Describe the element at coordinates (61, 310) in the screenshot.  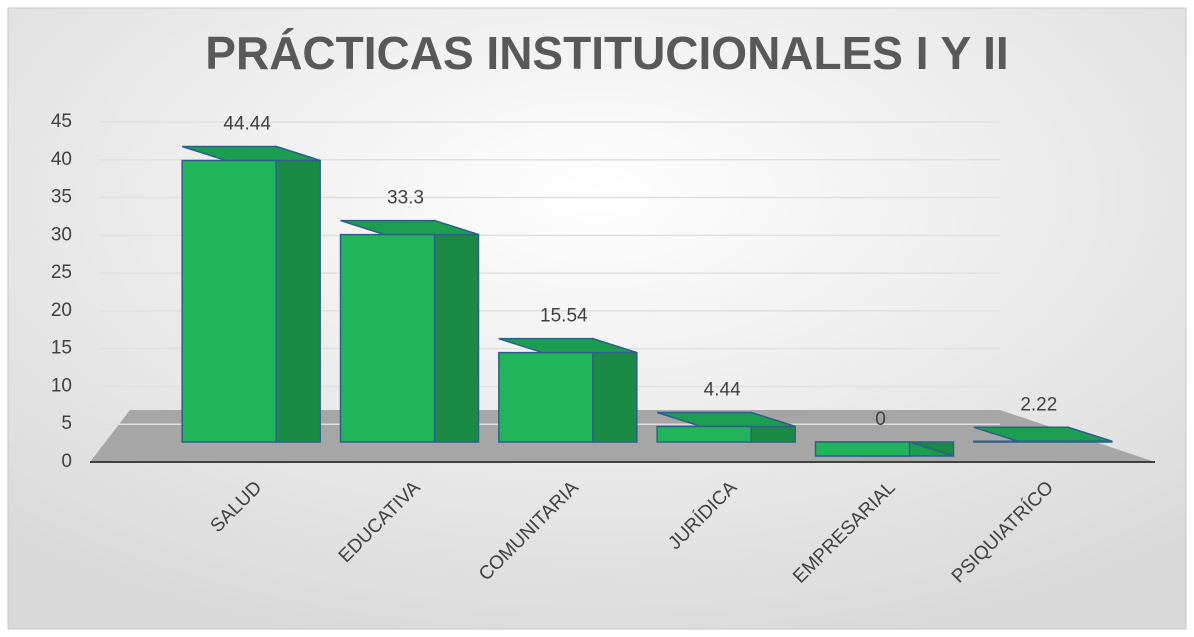
I see `y-tick-label: 20` at that location.